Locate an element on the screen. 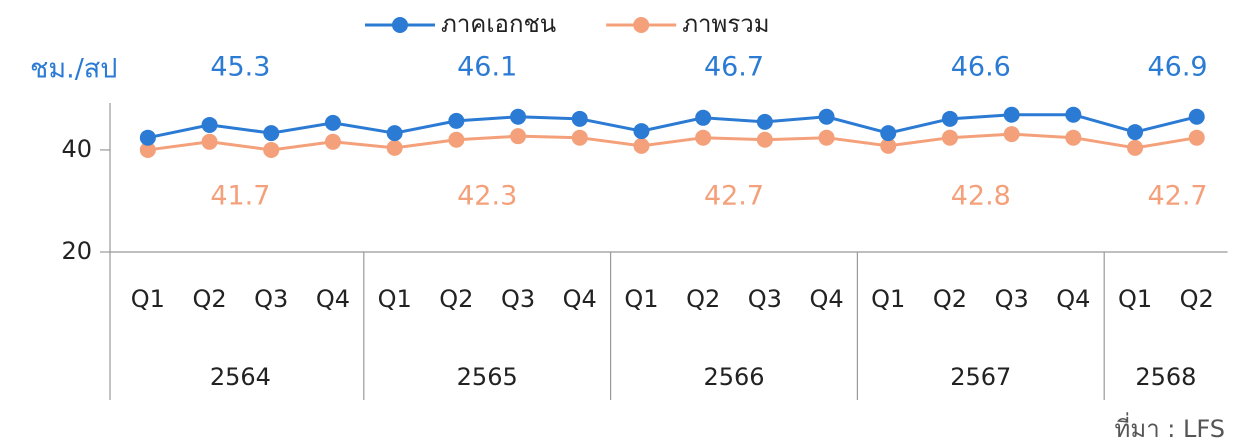  x-group-label: 2567 is located at coordinates (980, 377).